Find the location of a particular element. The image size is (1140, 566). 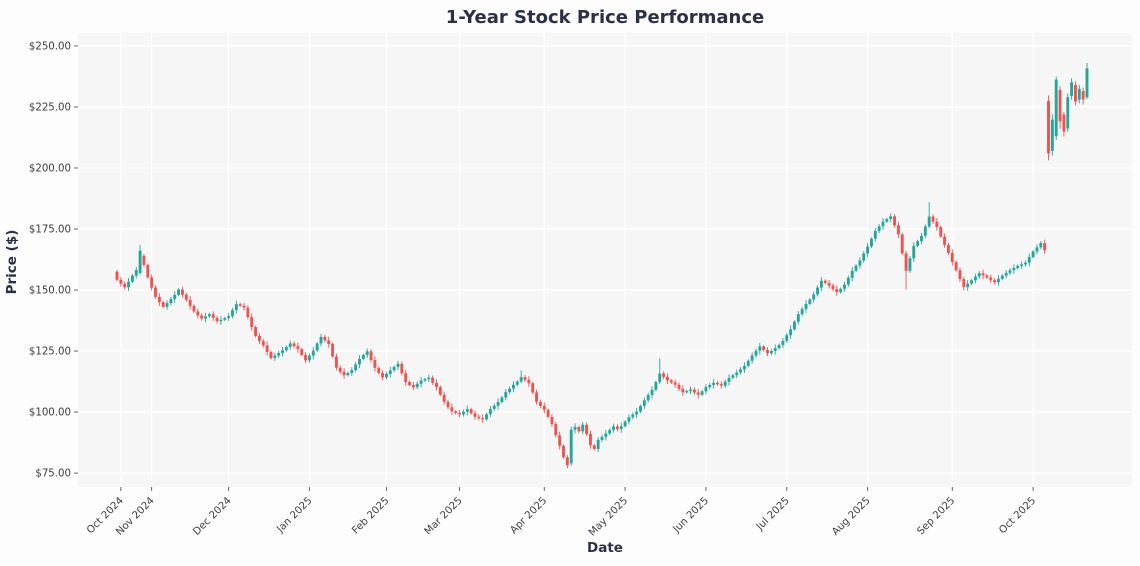

x-tick-label: Feb 2025 is located at coordinates (370, 515).